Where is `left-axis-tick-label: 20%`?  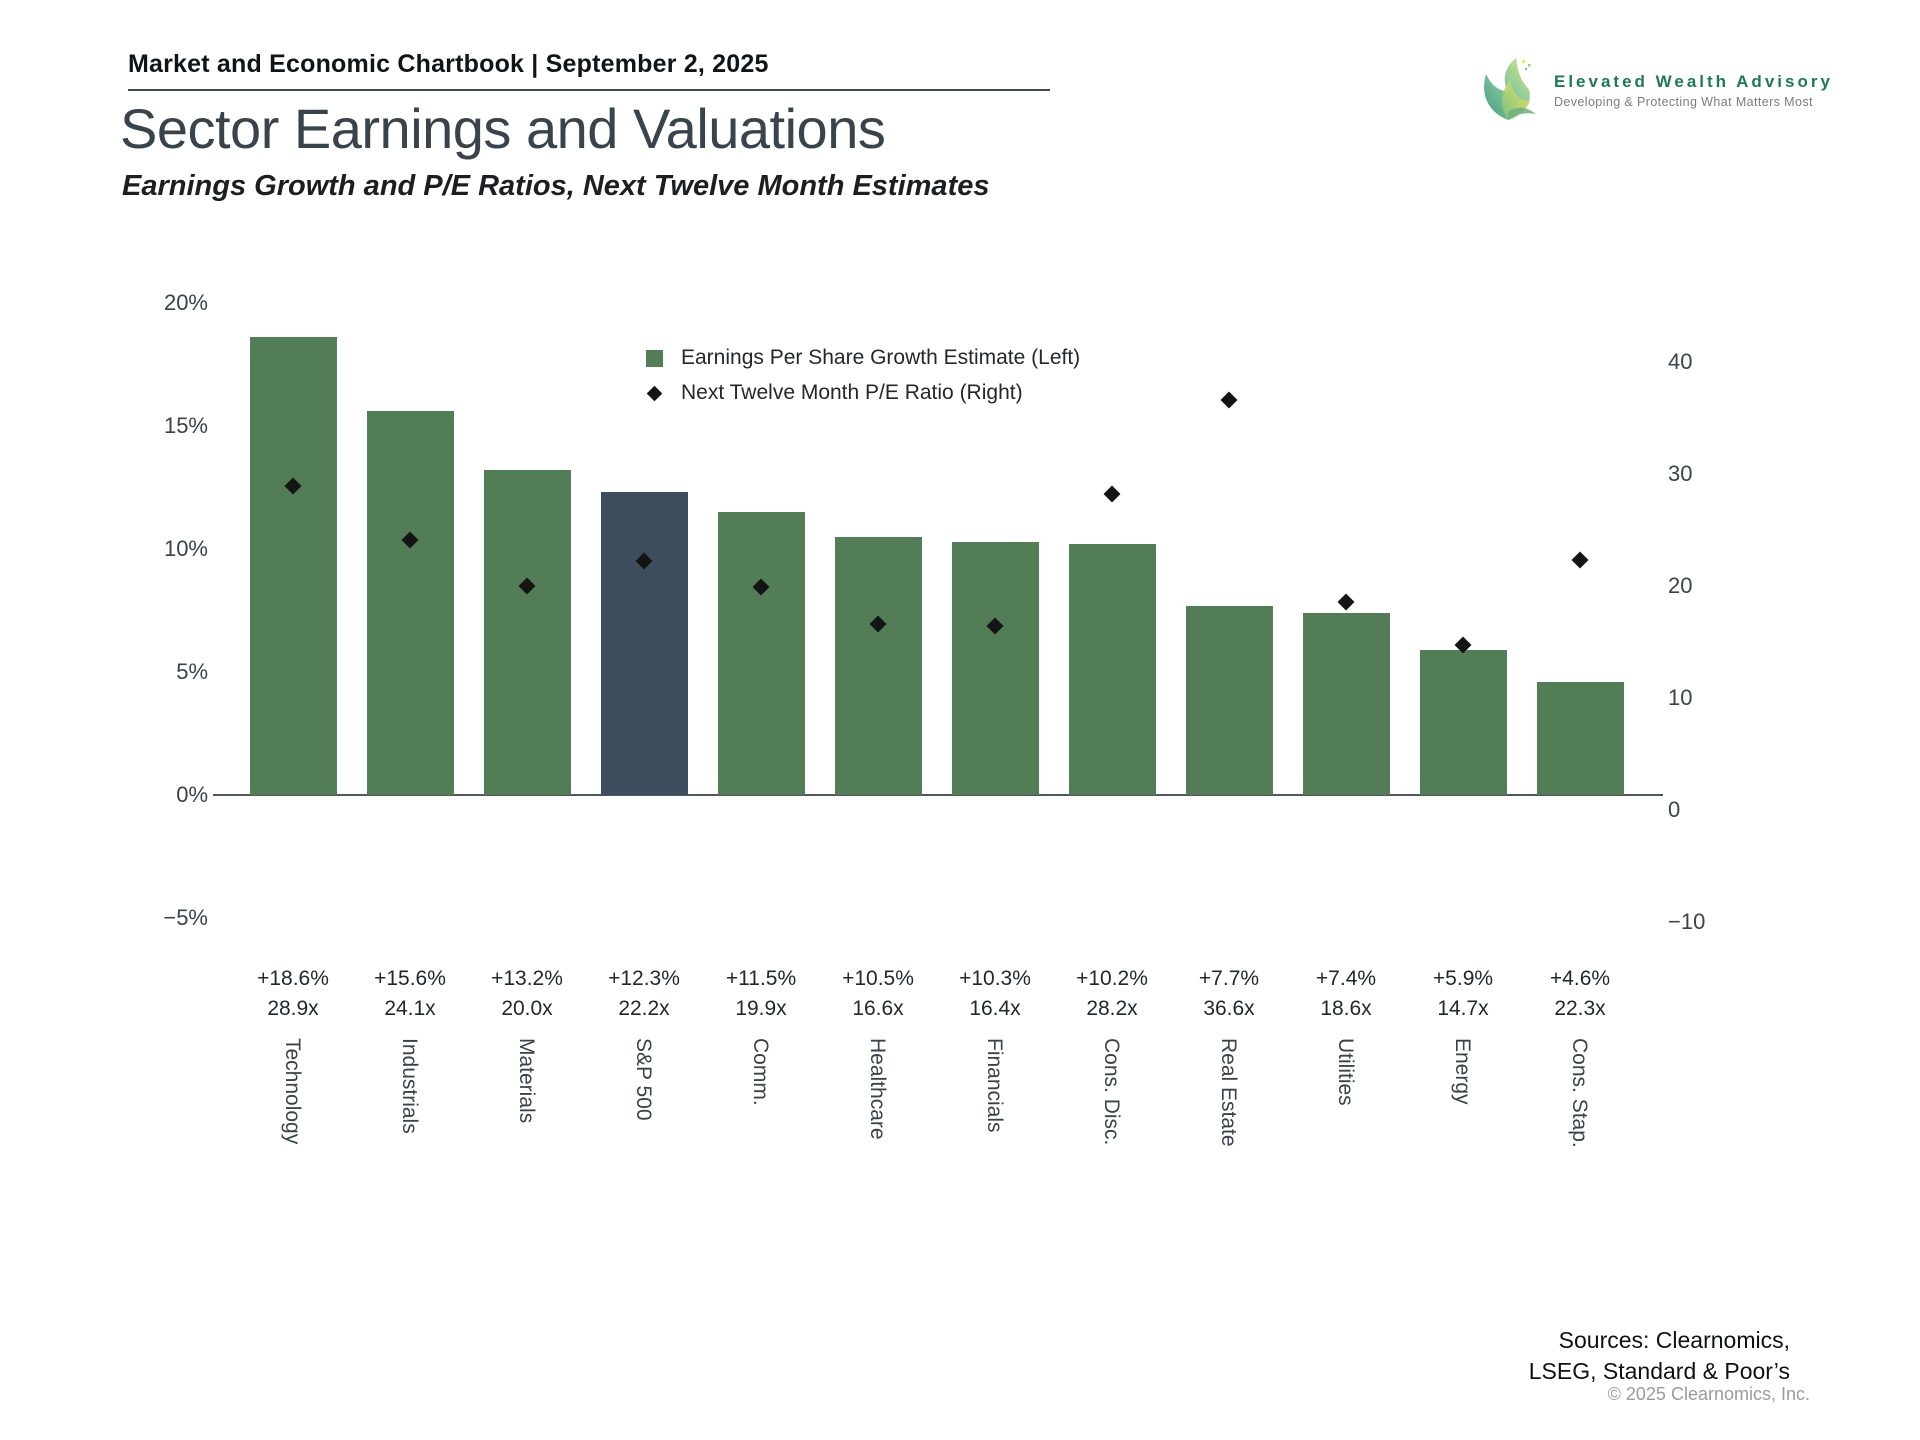 left-axis-tick-label: 20% is located at coordinates (185, 302).